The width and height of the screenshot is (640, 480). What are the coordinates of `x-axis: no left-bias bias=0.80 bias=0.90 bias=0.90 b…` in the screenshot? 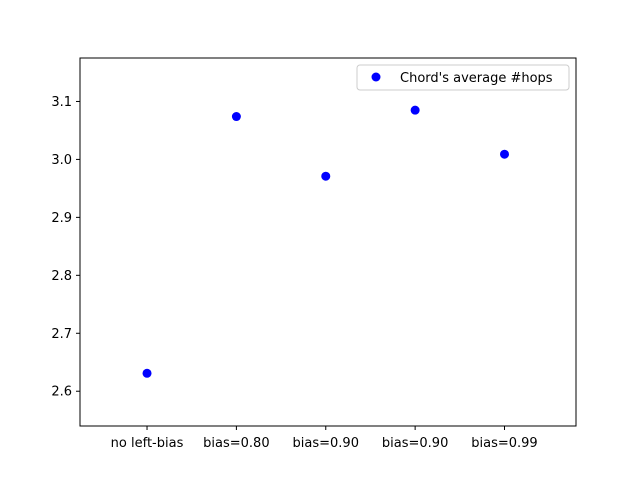 It's located at (324, 438).